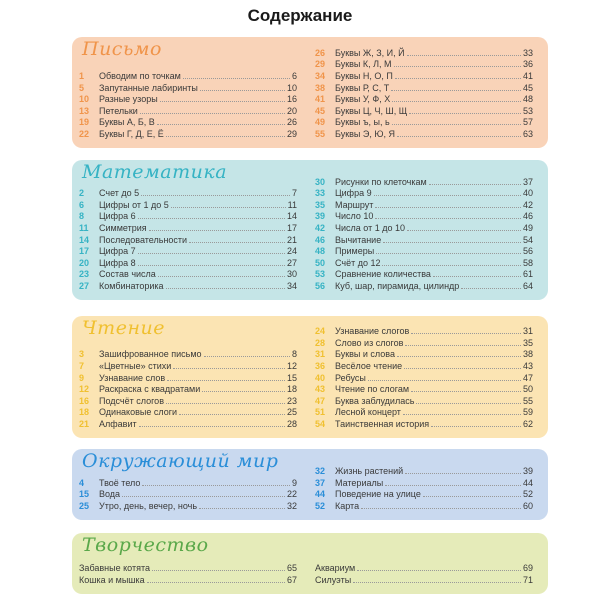  Describe the element at coordinates (188, 355) in the screenshot. I see `toc-entry: 3 Зашифрованное письмо 8` at that location.